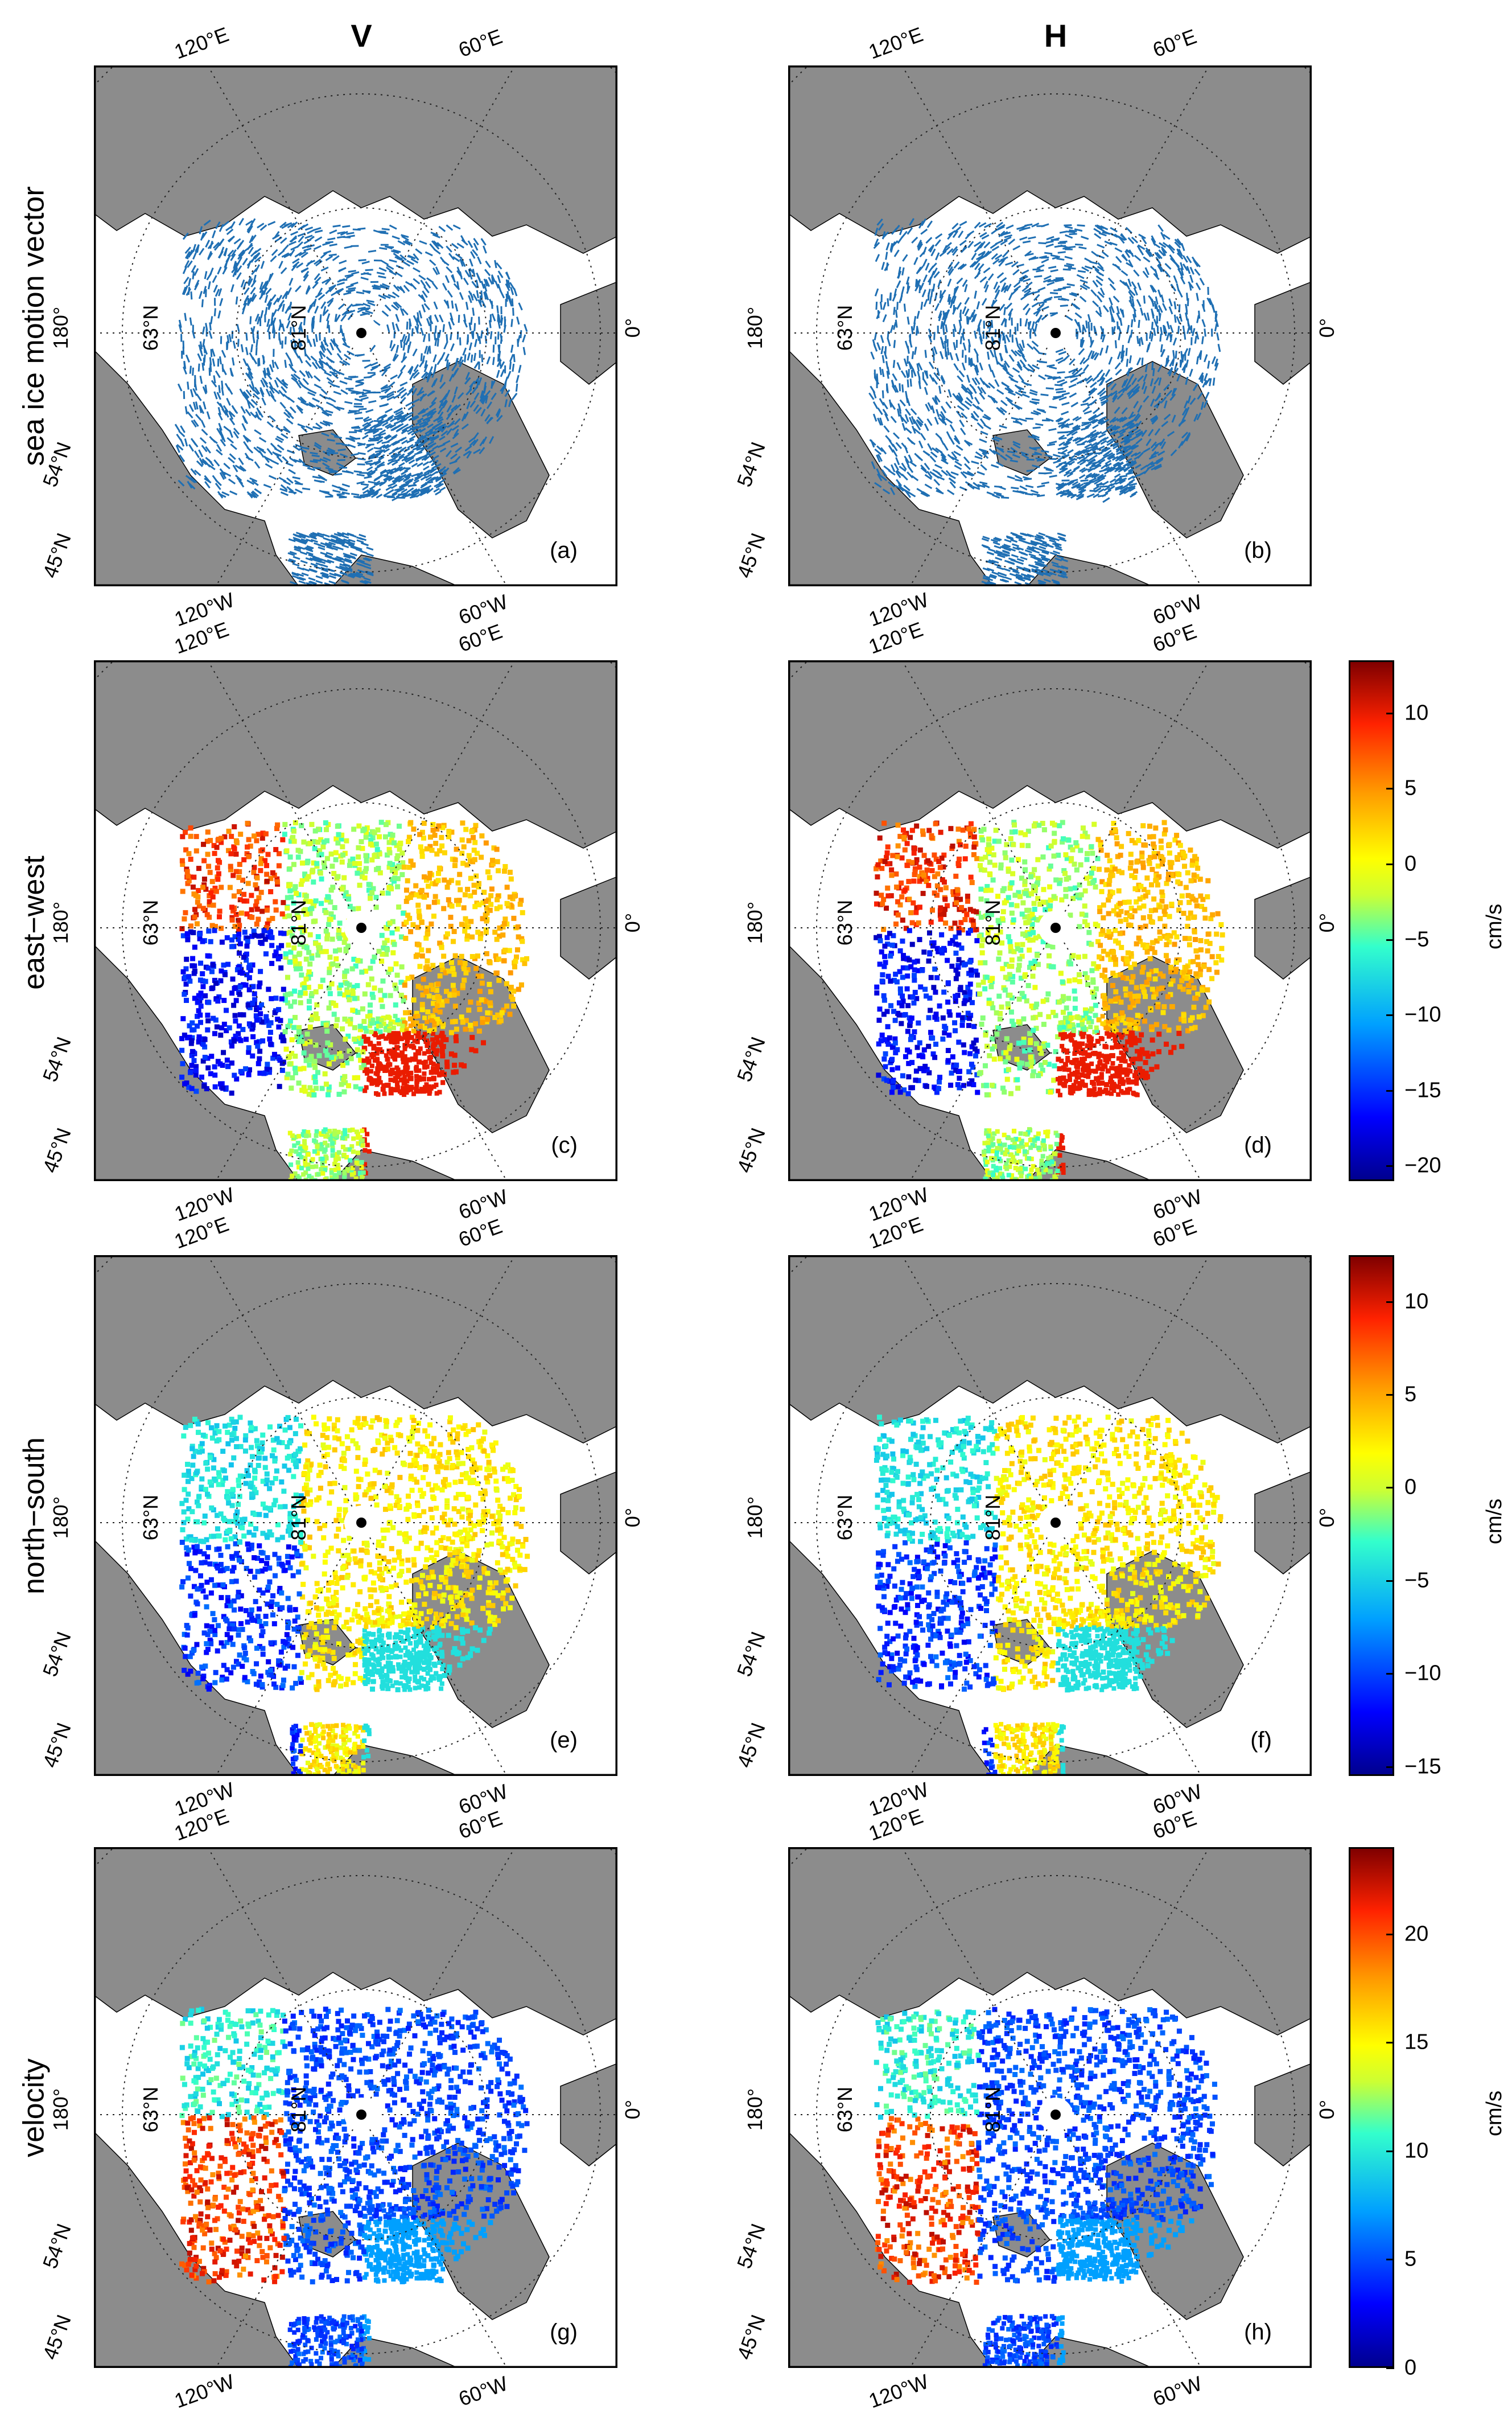 The width and height of the screenshot is (1512, 2430). Describe the element at coordinates (1056, 36) in the screenshot. I see `column-title-h: H` at that location.